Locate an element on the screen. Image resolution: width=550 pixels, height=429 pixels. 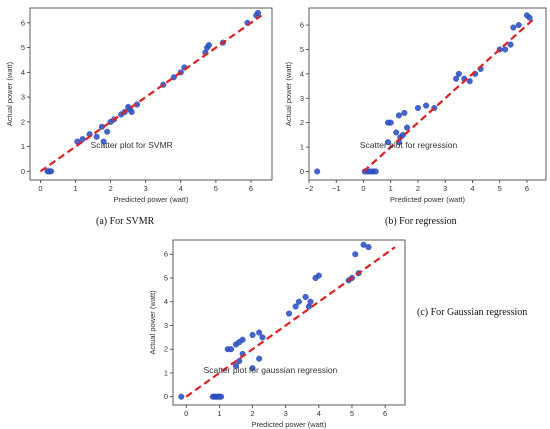
caption-regression: (b) For regression is located at coordinates (421, 221).